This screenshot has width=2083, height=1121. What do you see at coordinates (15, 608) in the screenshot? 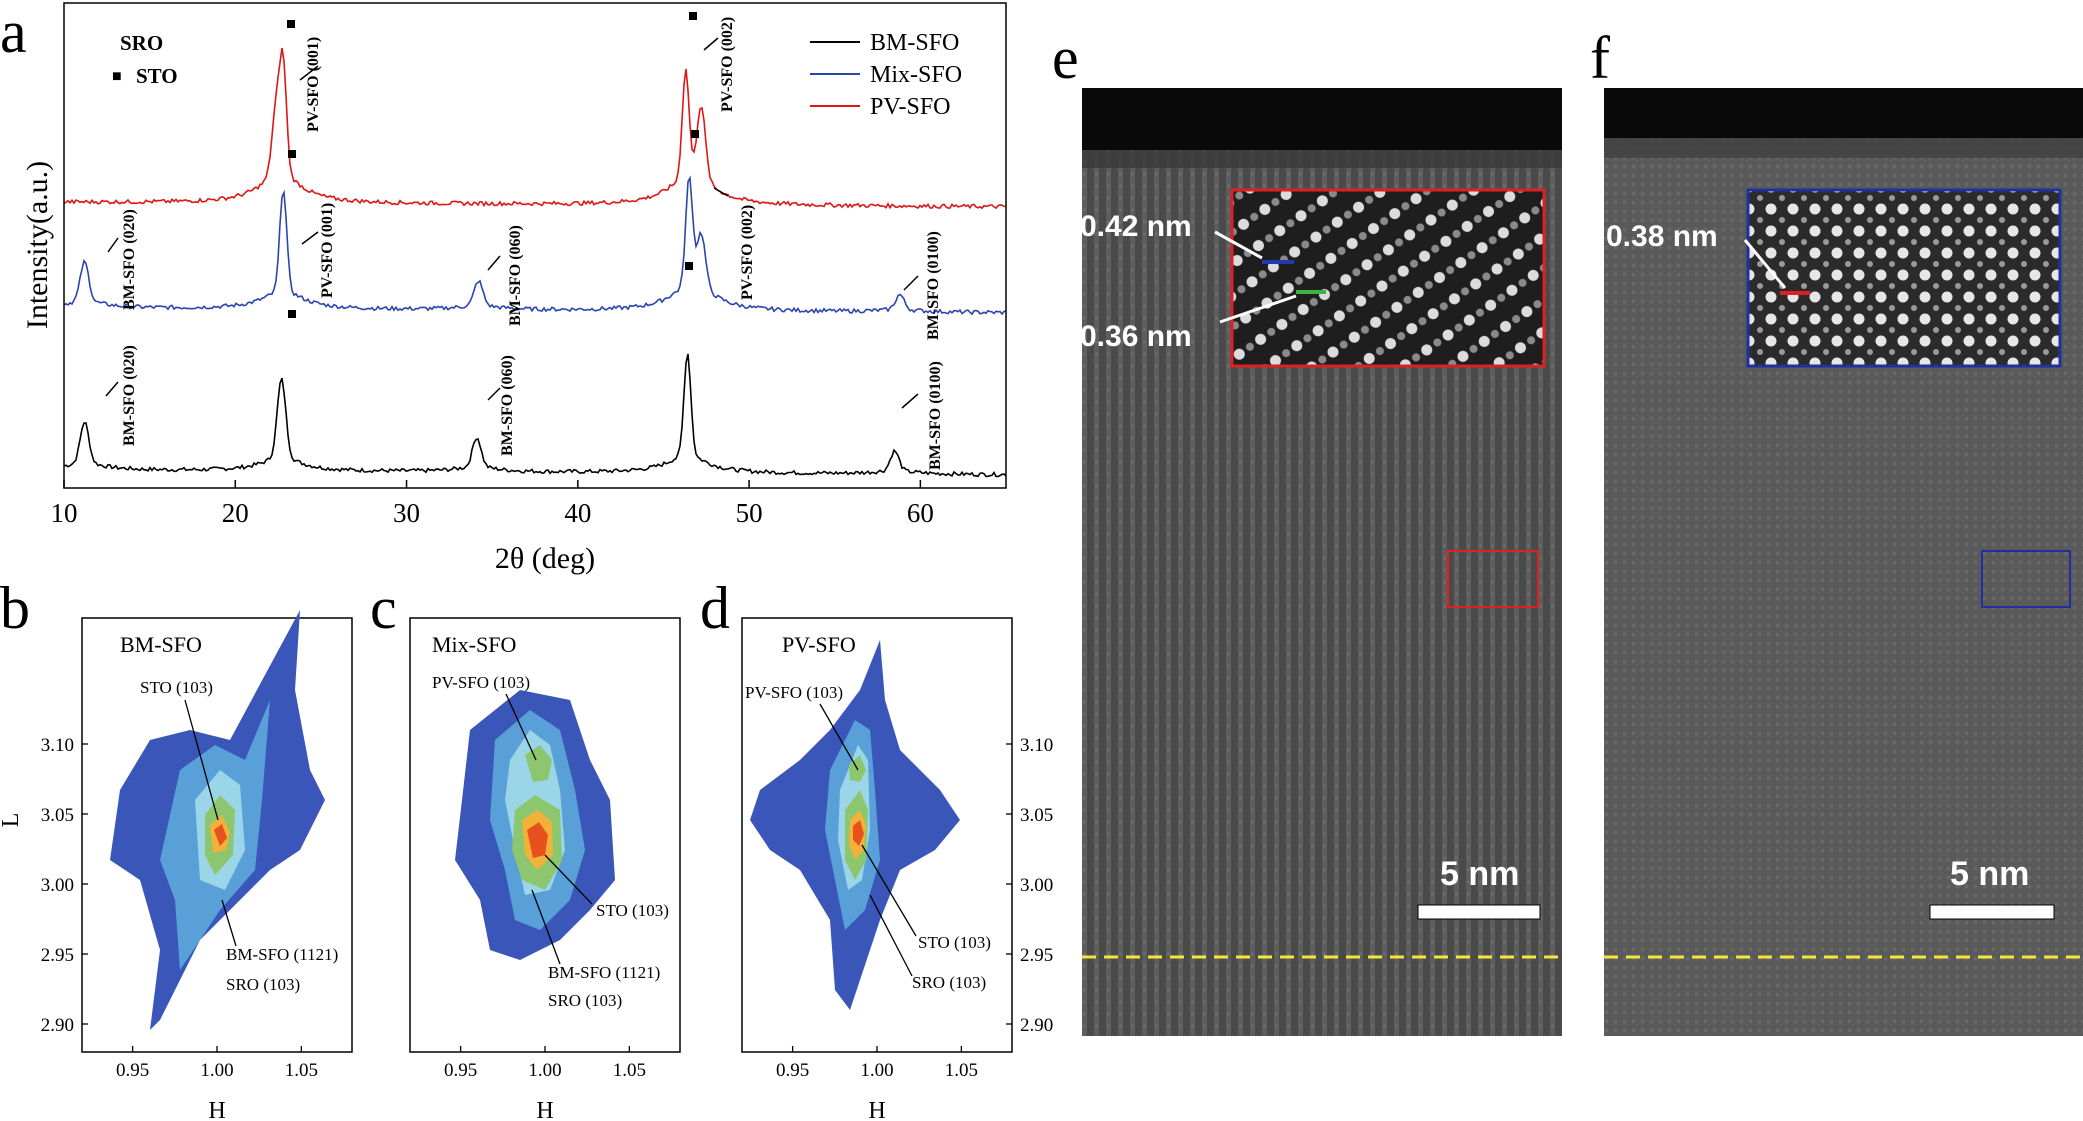
I see `panel-label-b: b` at bounding box center [15, 608].